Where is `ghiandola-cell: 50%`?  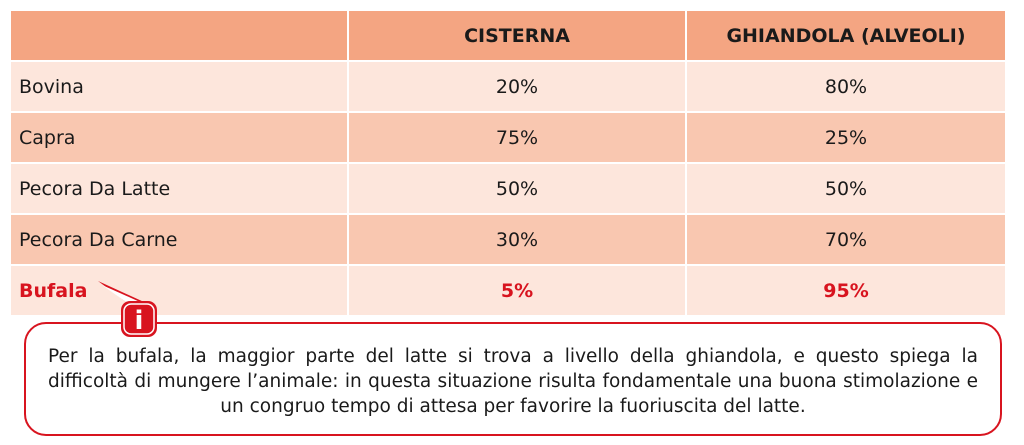 ghiandola-cell: 50% is located at coordinates (846, 188).